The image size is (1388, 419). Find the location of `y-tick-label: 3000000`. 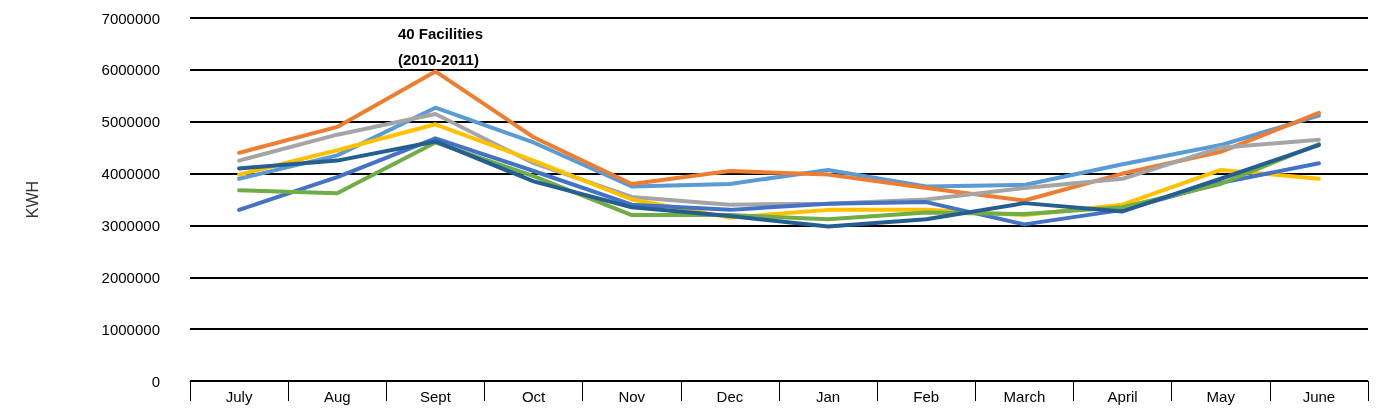

y-tick-label: 3000000 is located at coordinates (130, 225).